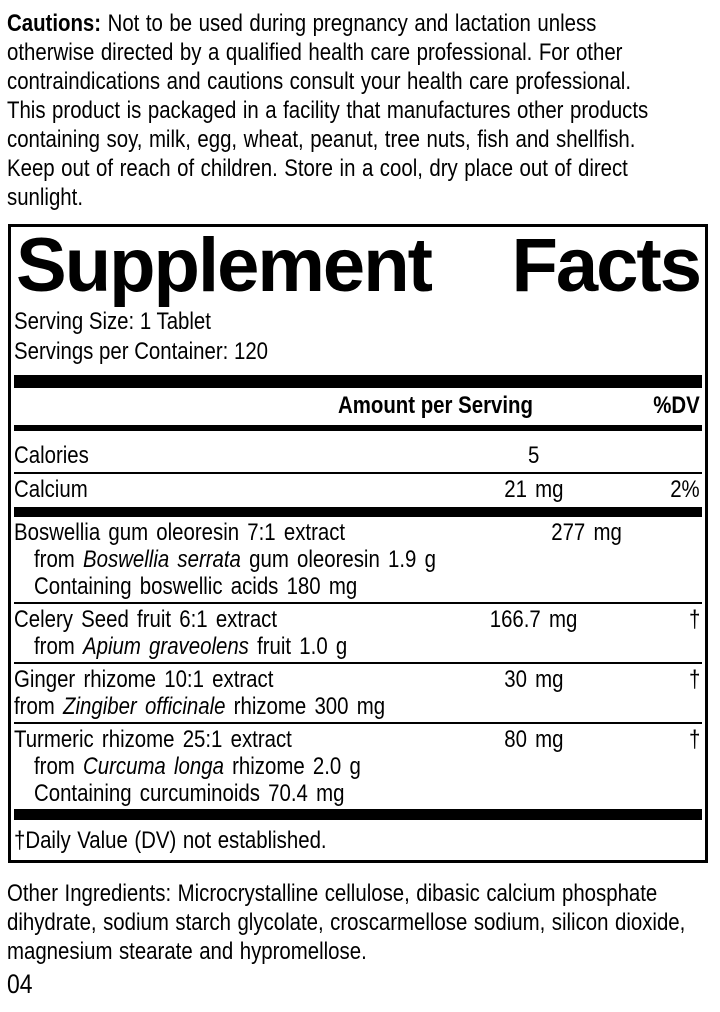 This screenshot has width=720, height=1012. What do you see at coordinates (358, 451) in the screenshot?
I see `table-row-calories: Calories 5` at bounding box center [358, 451].